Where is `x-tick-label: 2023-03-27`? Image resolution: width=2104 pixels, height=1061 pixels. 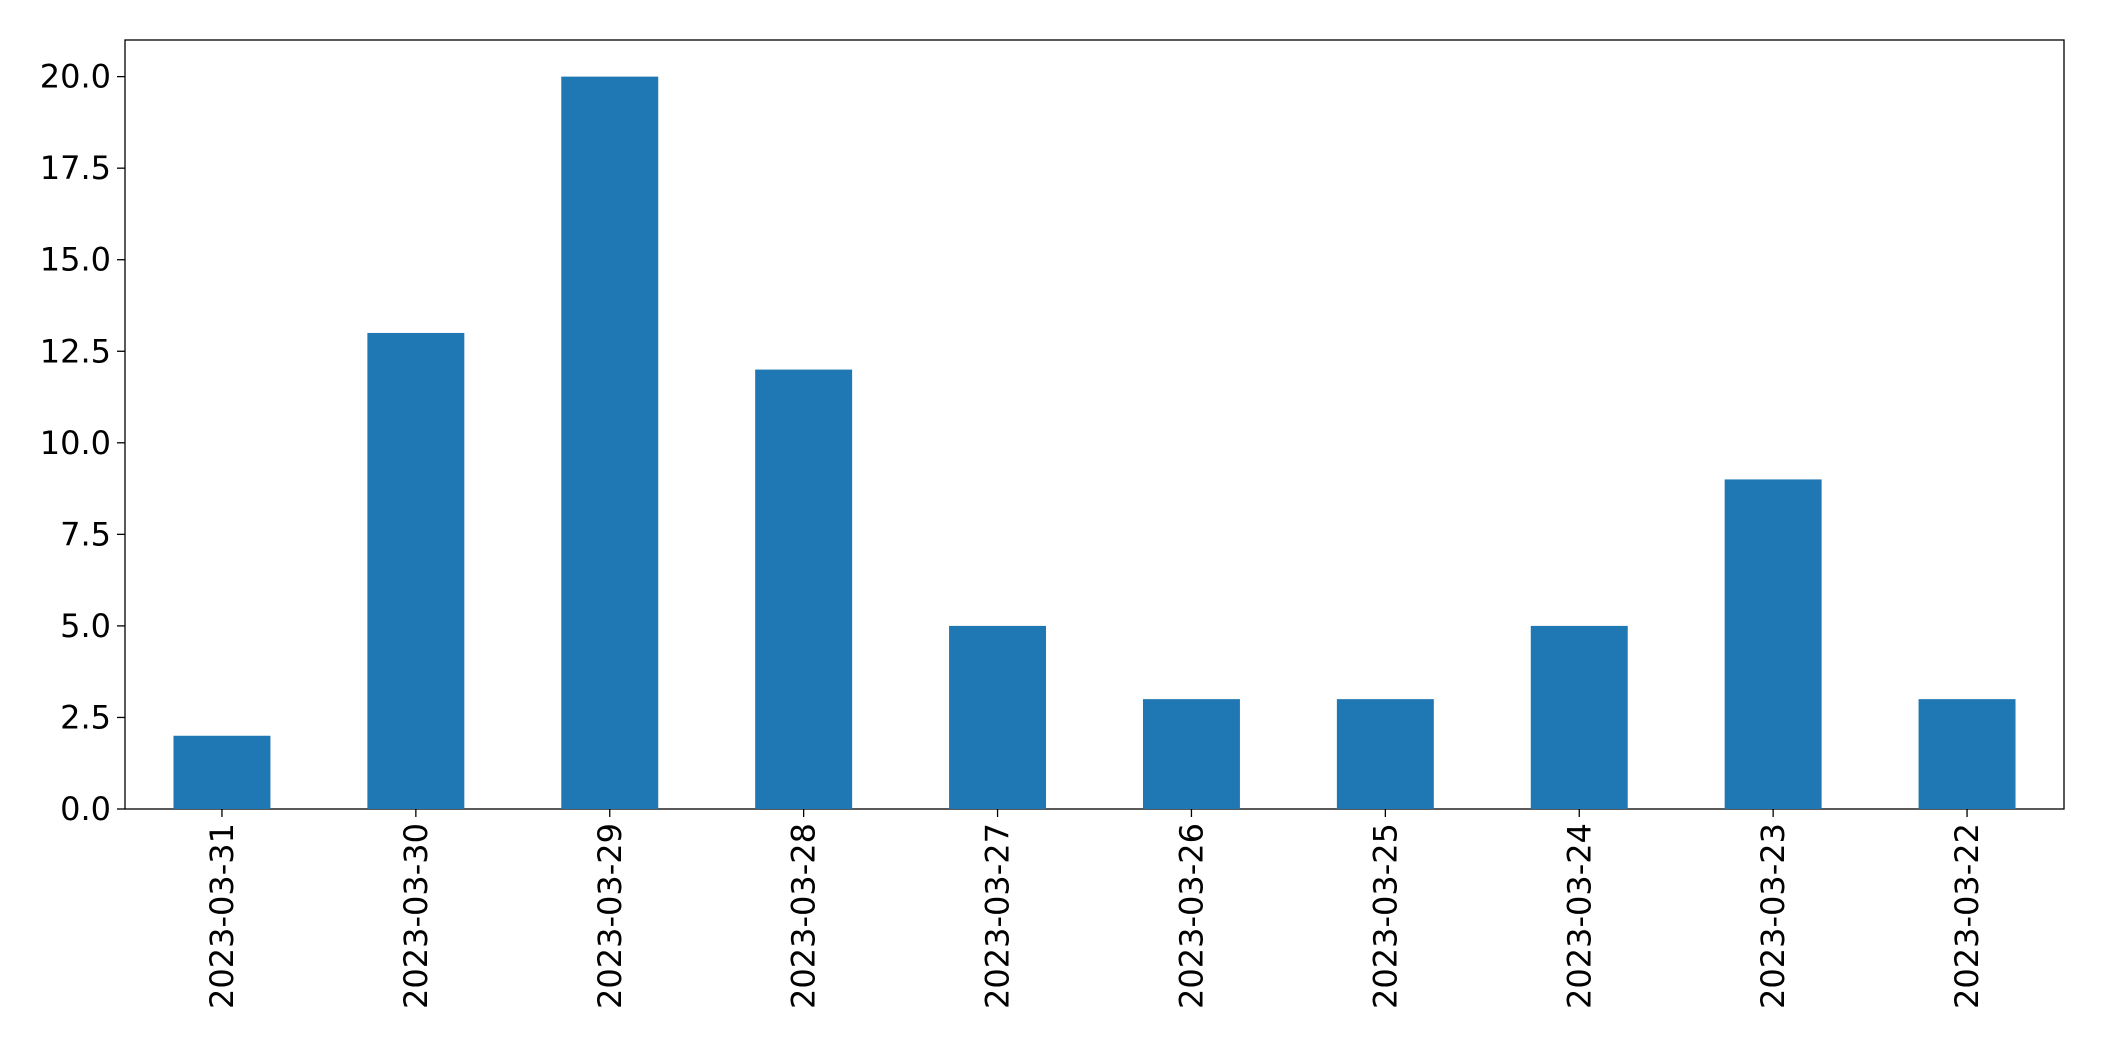 x-tick-label: 2023-03-27 is located at coordinates (998, 916).